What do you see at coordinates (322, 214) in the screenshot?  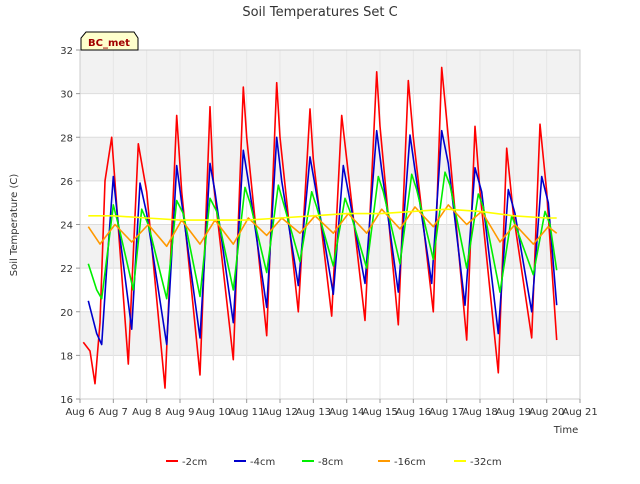 I see `series-line-neg32cm` at bounding box center [322, 214].